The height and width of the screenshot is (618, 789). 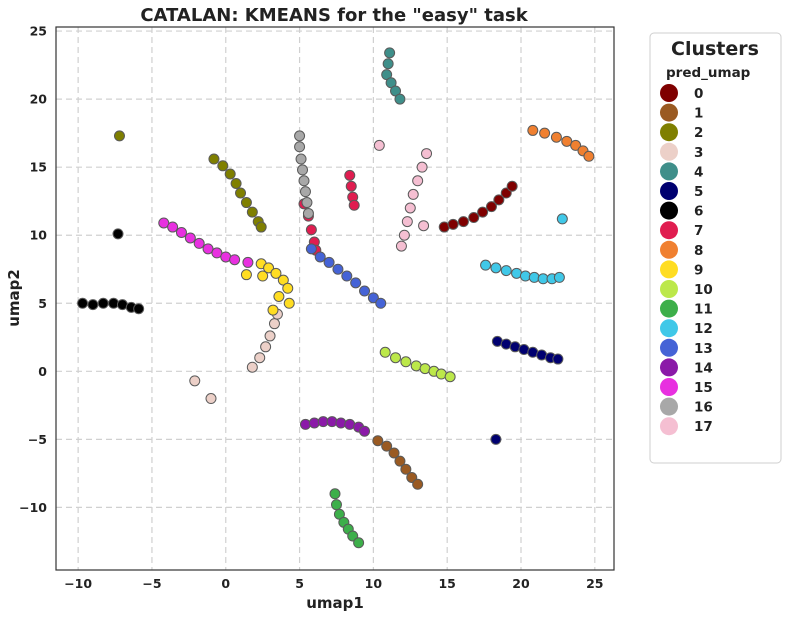 I want to click on legend-item-6: 6, so click(x=681, y=210).